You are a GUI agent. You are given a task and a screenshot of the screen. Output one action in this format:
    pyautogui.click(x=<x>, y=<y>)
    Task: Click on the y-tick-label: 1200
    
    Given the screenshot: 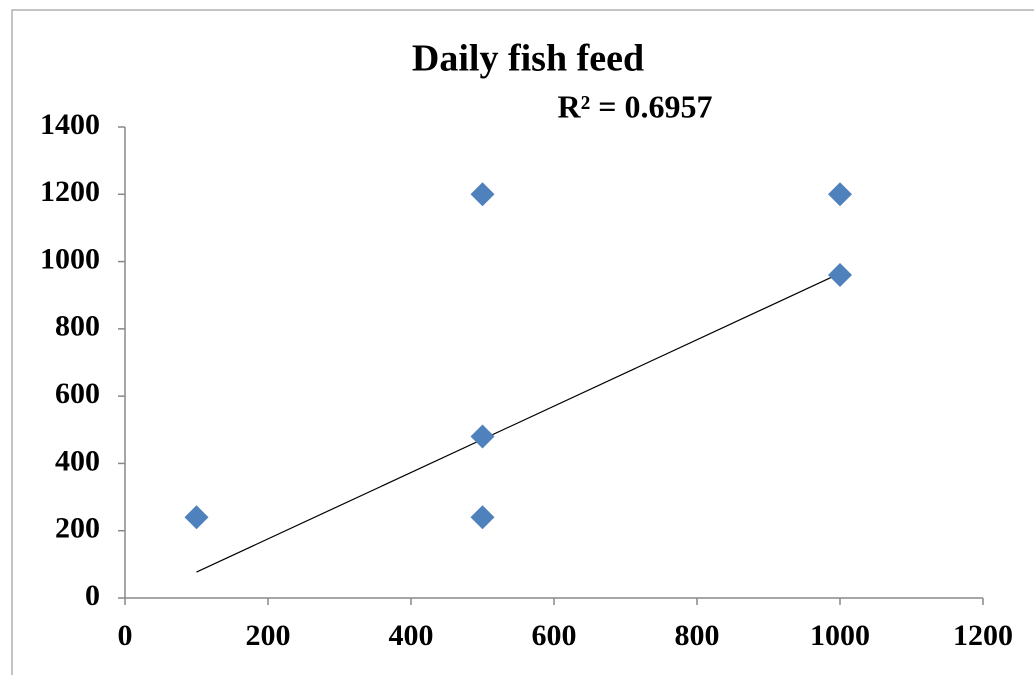 What is the action you would take?
    pyautogui.click(x=70, y=191)
    